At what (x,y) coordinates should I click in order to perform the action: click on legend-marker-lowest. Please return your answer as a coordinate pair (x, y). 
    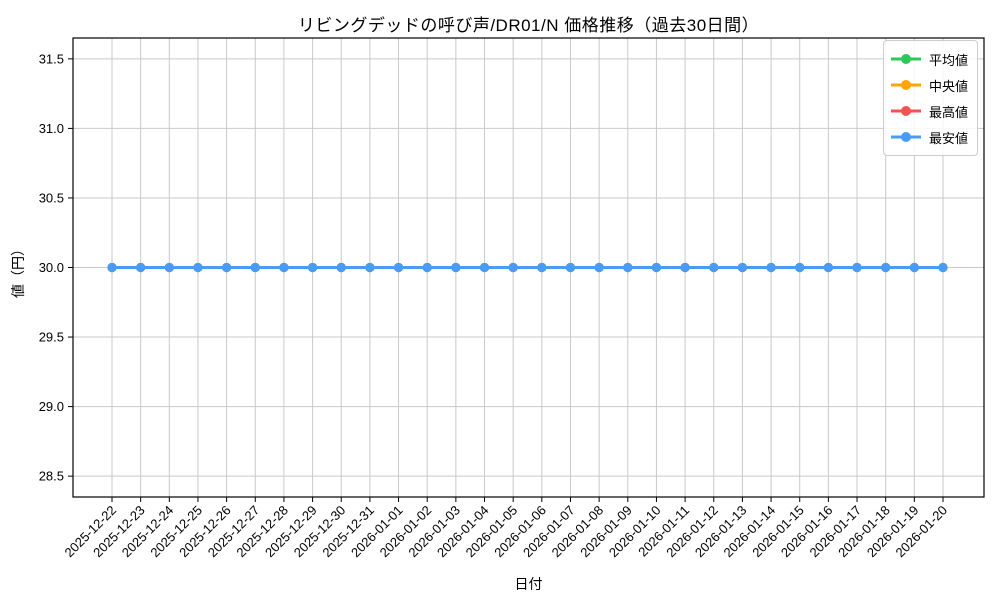
    Looking at the image, I should click on (906, 137).